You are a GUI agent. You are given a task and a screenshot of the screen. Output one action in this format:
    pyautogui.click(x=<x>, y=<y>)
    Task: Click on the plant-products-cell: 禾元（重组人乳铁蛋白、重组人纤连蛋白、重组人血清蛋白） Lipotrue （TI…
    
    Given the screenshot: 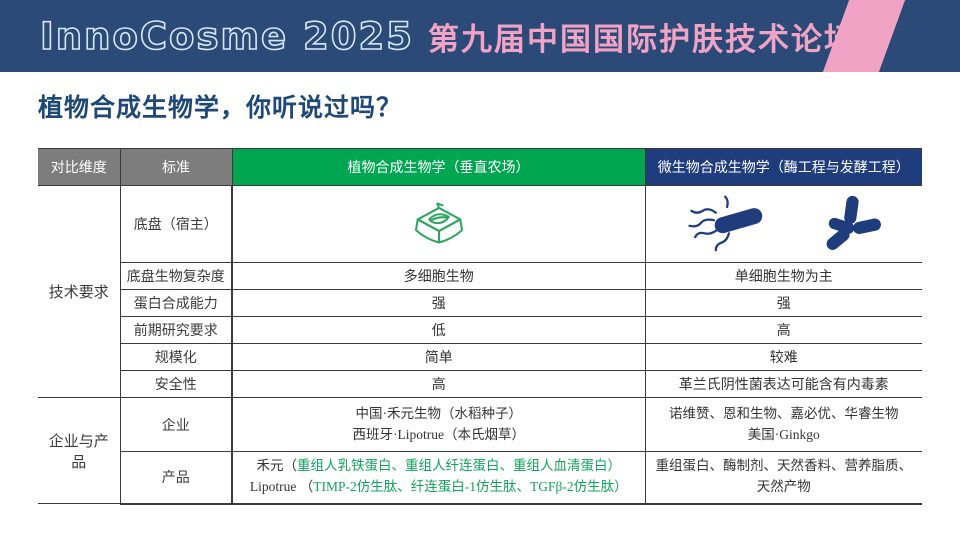 What is the action you would take?
    pyautogui.click(x=438, y=478)
    